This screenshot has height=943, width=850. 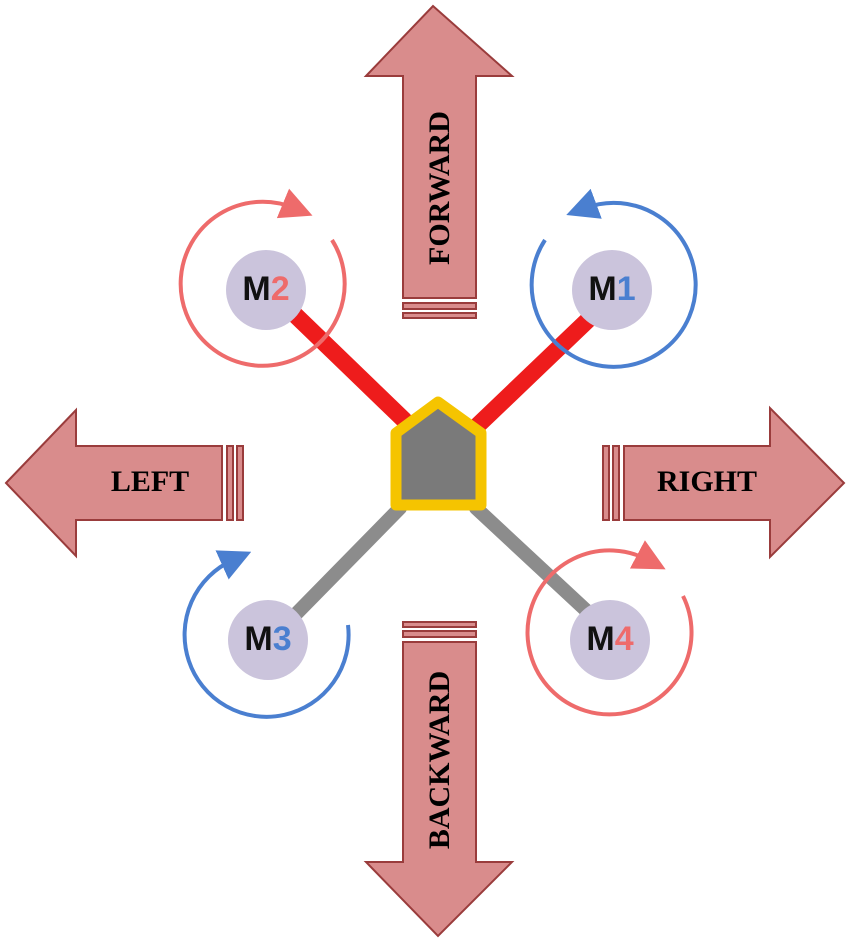 I want to click on motor-m1: M1, so click(x=613, y=278).